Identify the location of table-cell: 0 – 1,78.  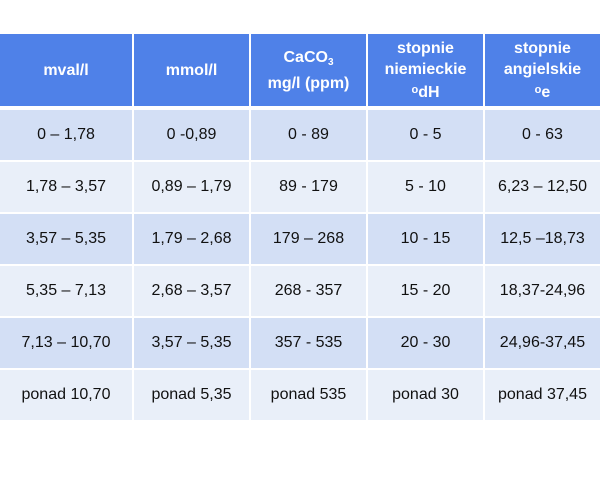
(67, 135).